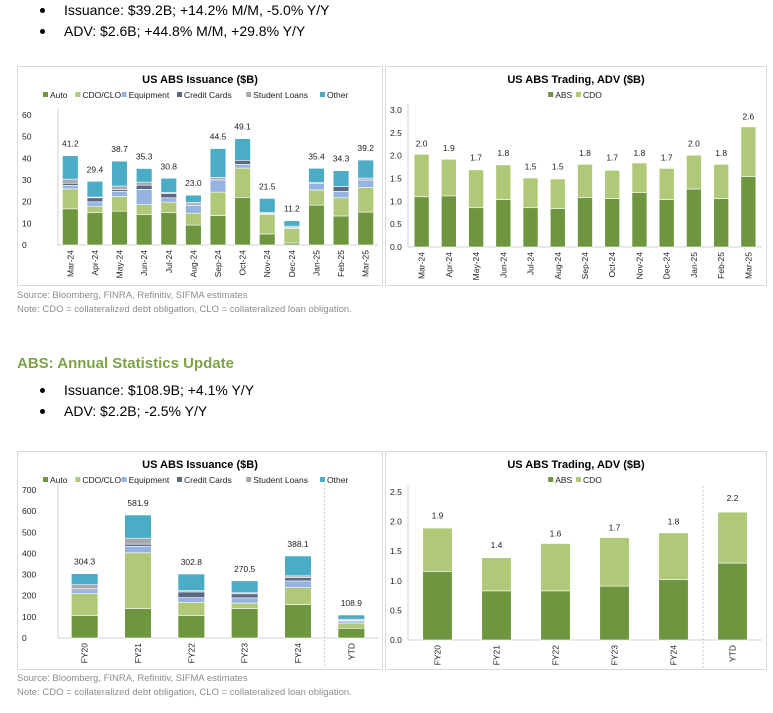  I want to click on legend-label: Student Loans, so click(280, 95).